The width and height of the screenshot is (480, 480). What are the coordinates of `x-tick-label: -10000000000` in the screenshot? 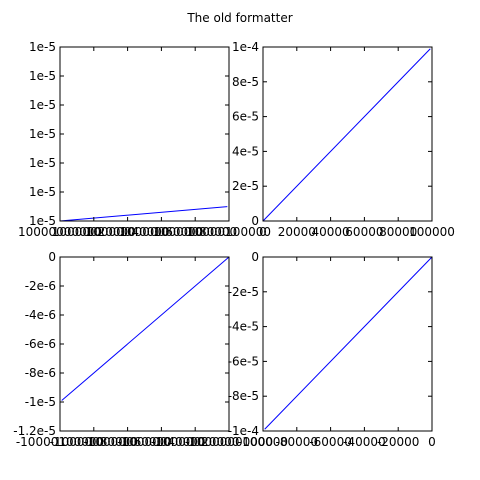 It's located at (229, 442).